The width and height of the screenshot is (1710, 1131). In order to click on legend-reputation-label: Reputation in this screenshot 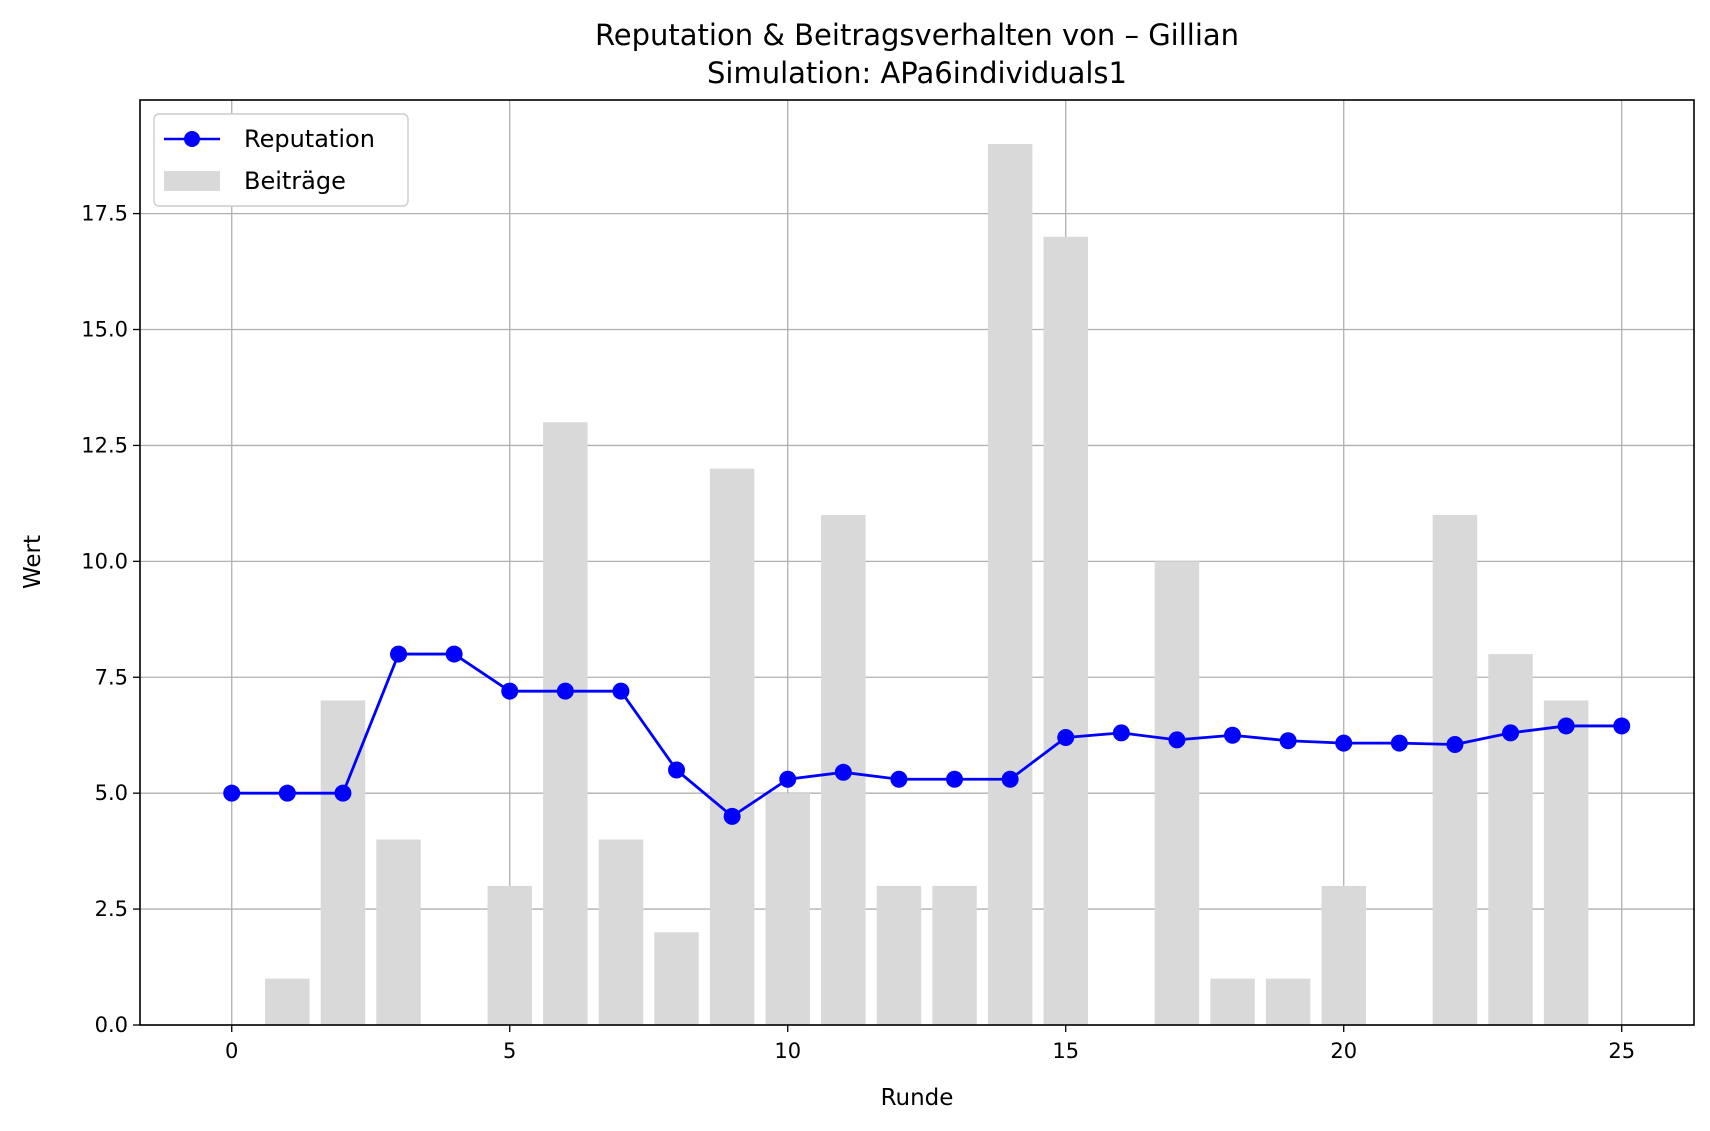, I will do `click(309, 139)`.